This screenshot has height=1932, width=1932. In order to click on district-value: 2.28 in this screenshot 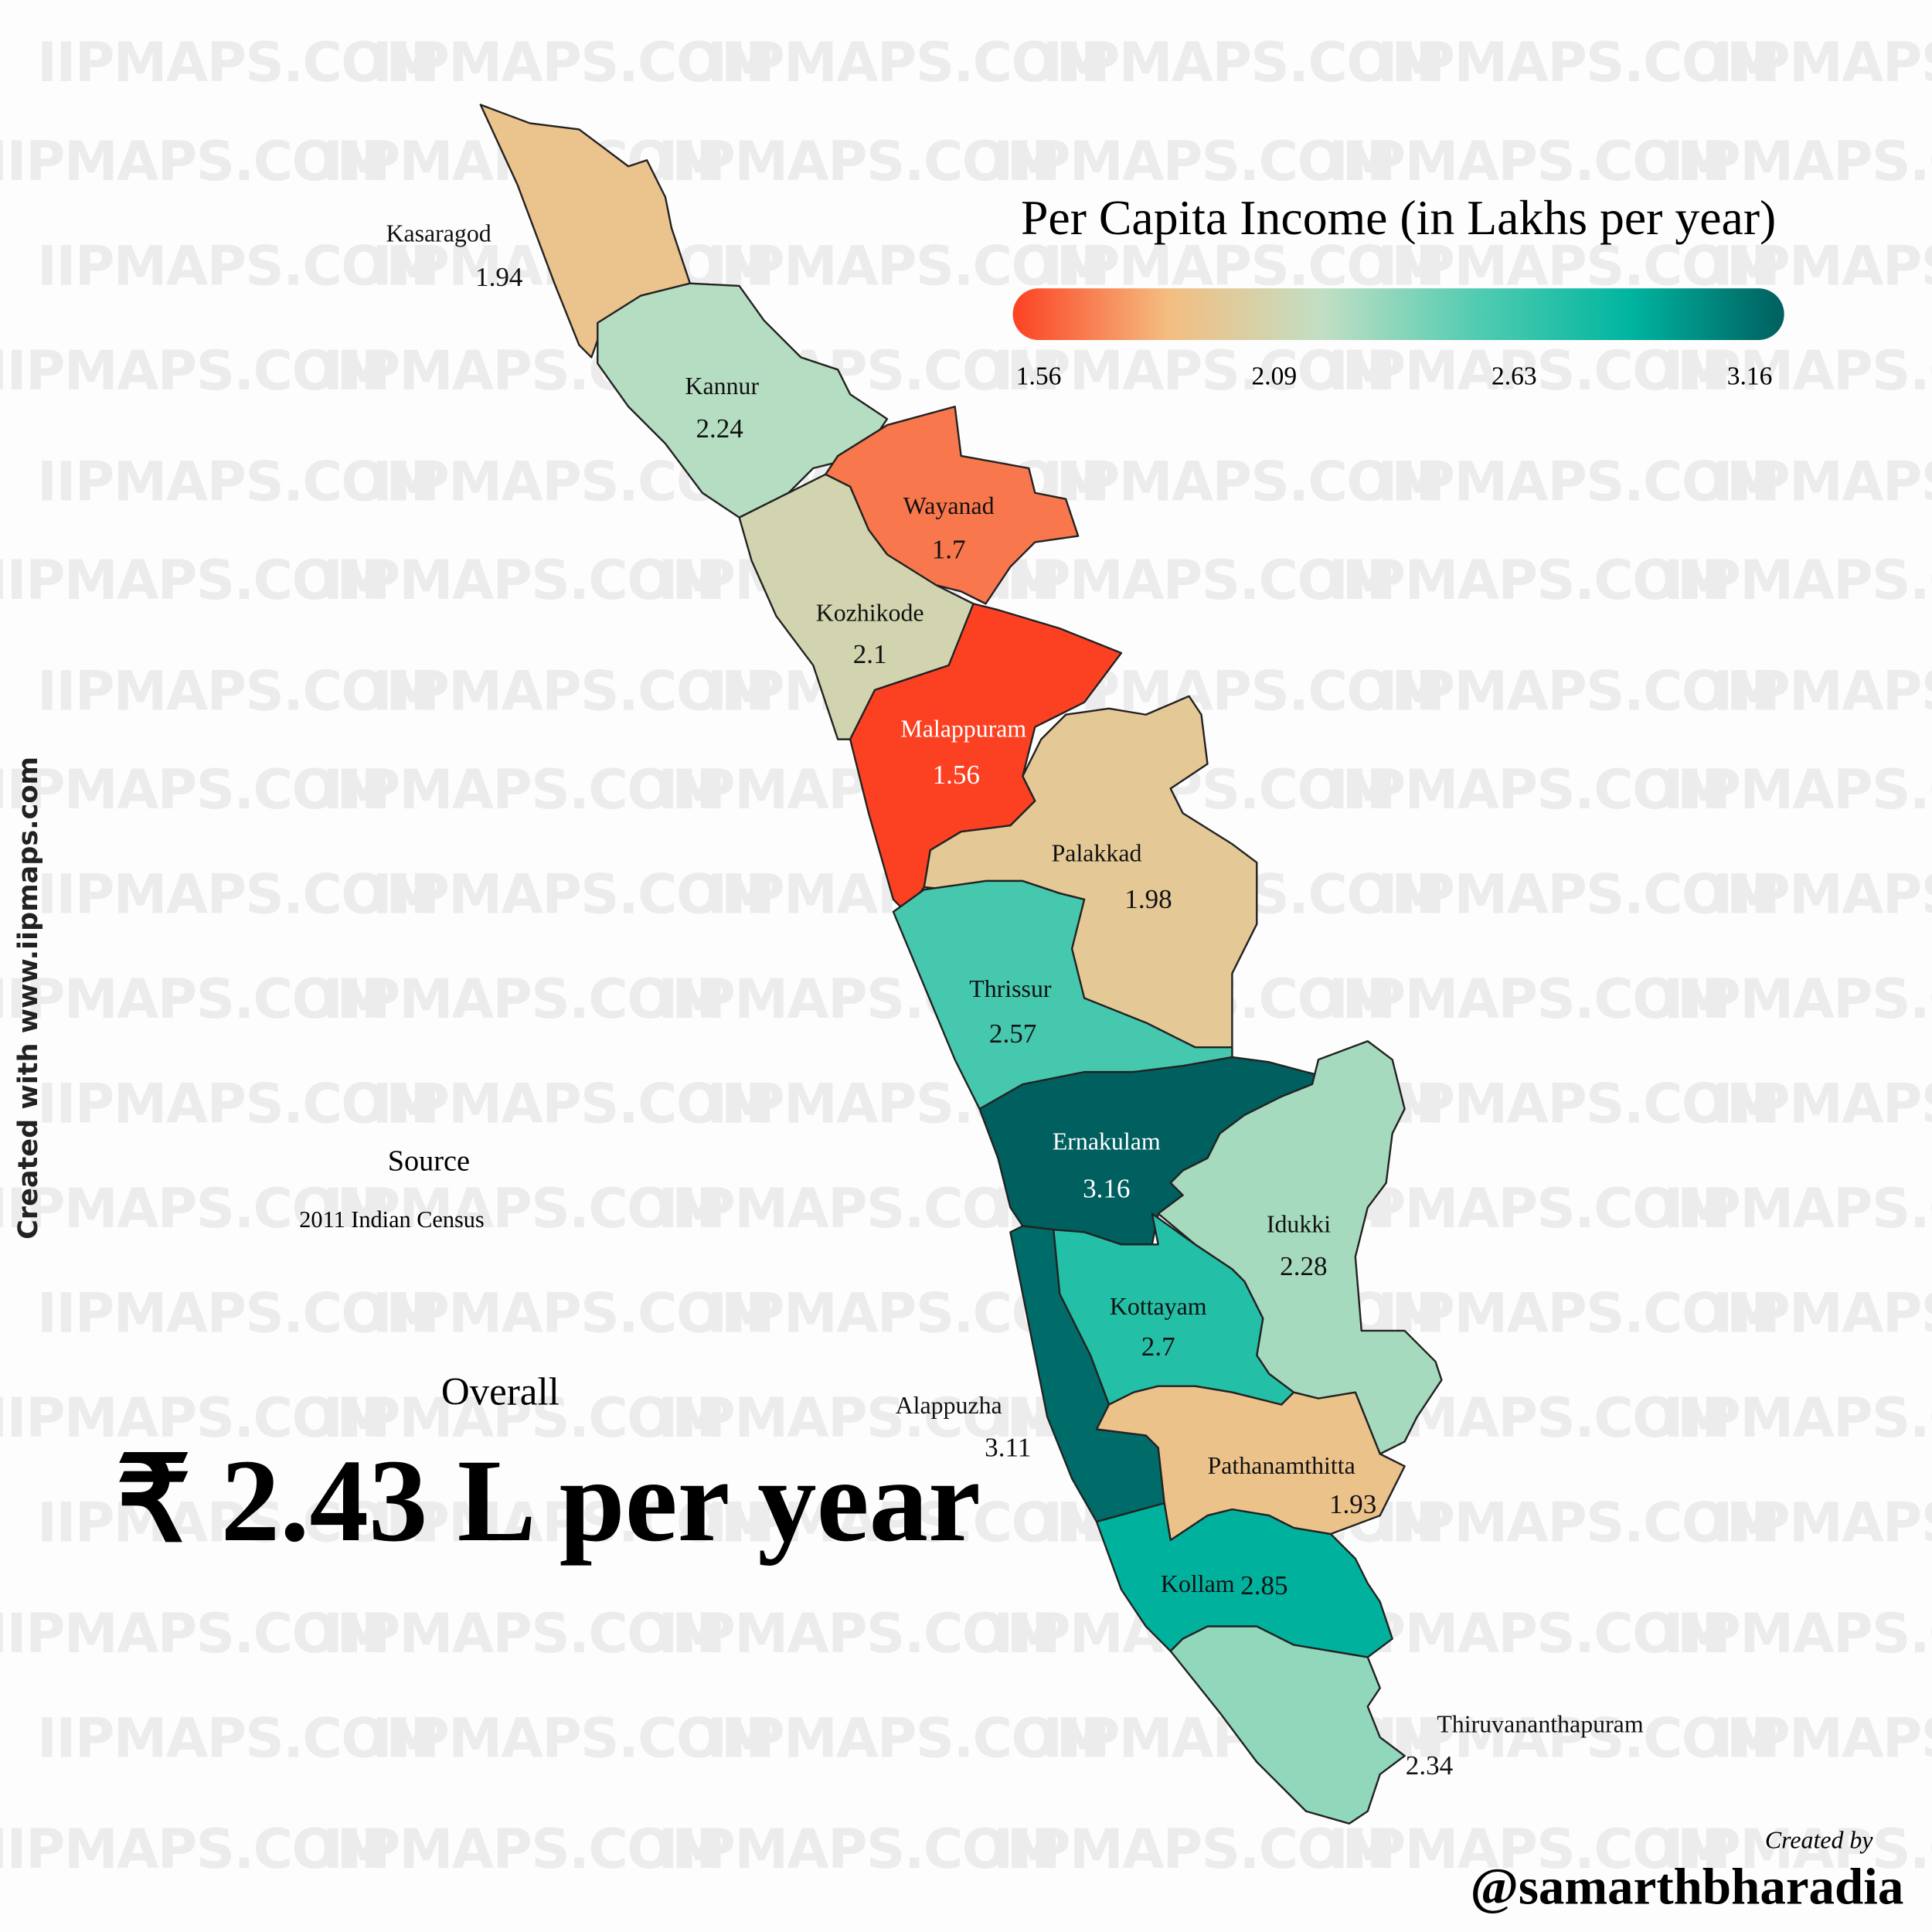, I will do `click(1304, 1266)`.